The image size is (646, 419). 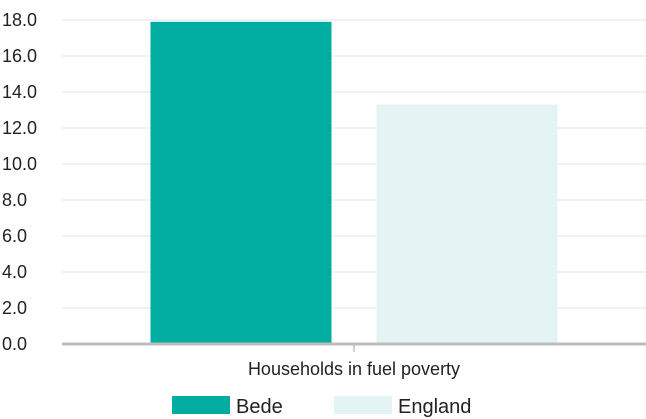 What do you see at coordinates (19, 128) in the screenshot?
I see `y-tick-label: 12.0` at bounding box center [19, 128].